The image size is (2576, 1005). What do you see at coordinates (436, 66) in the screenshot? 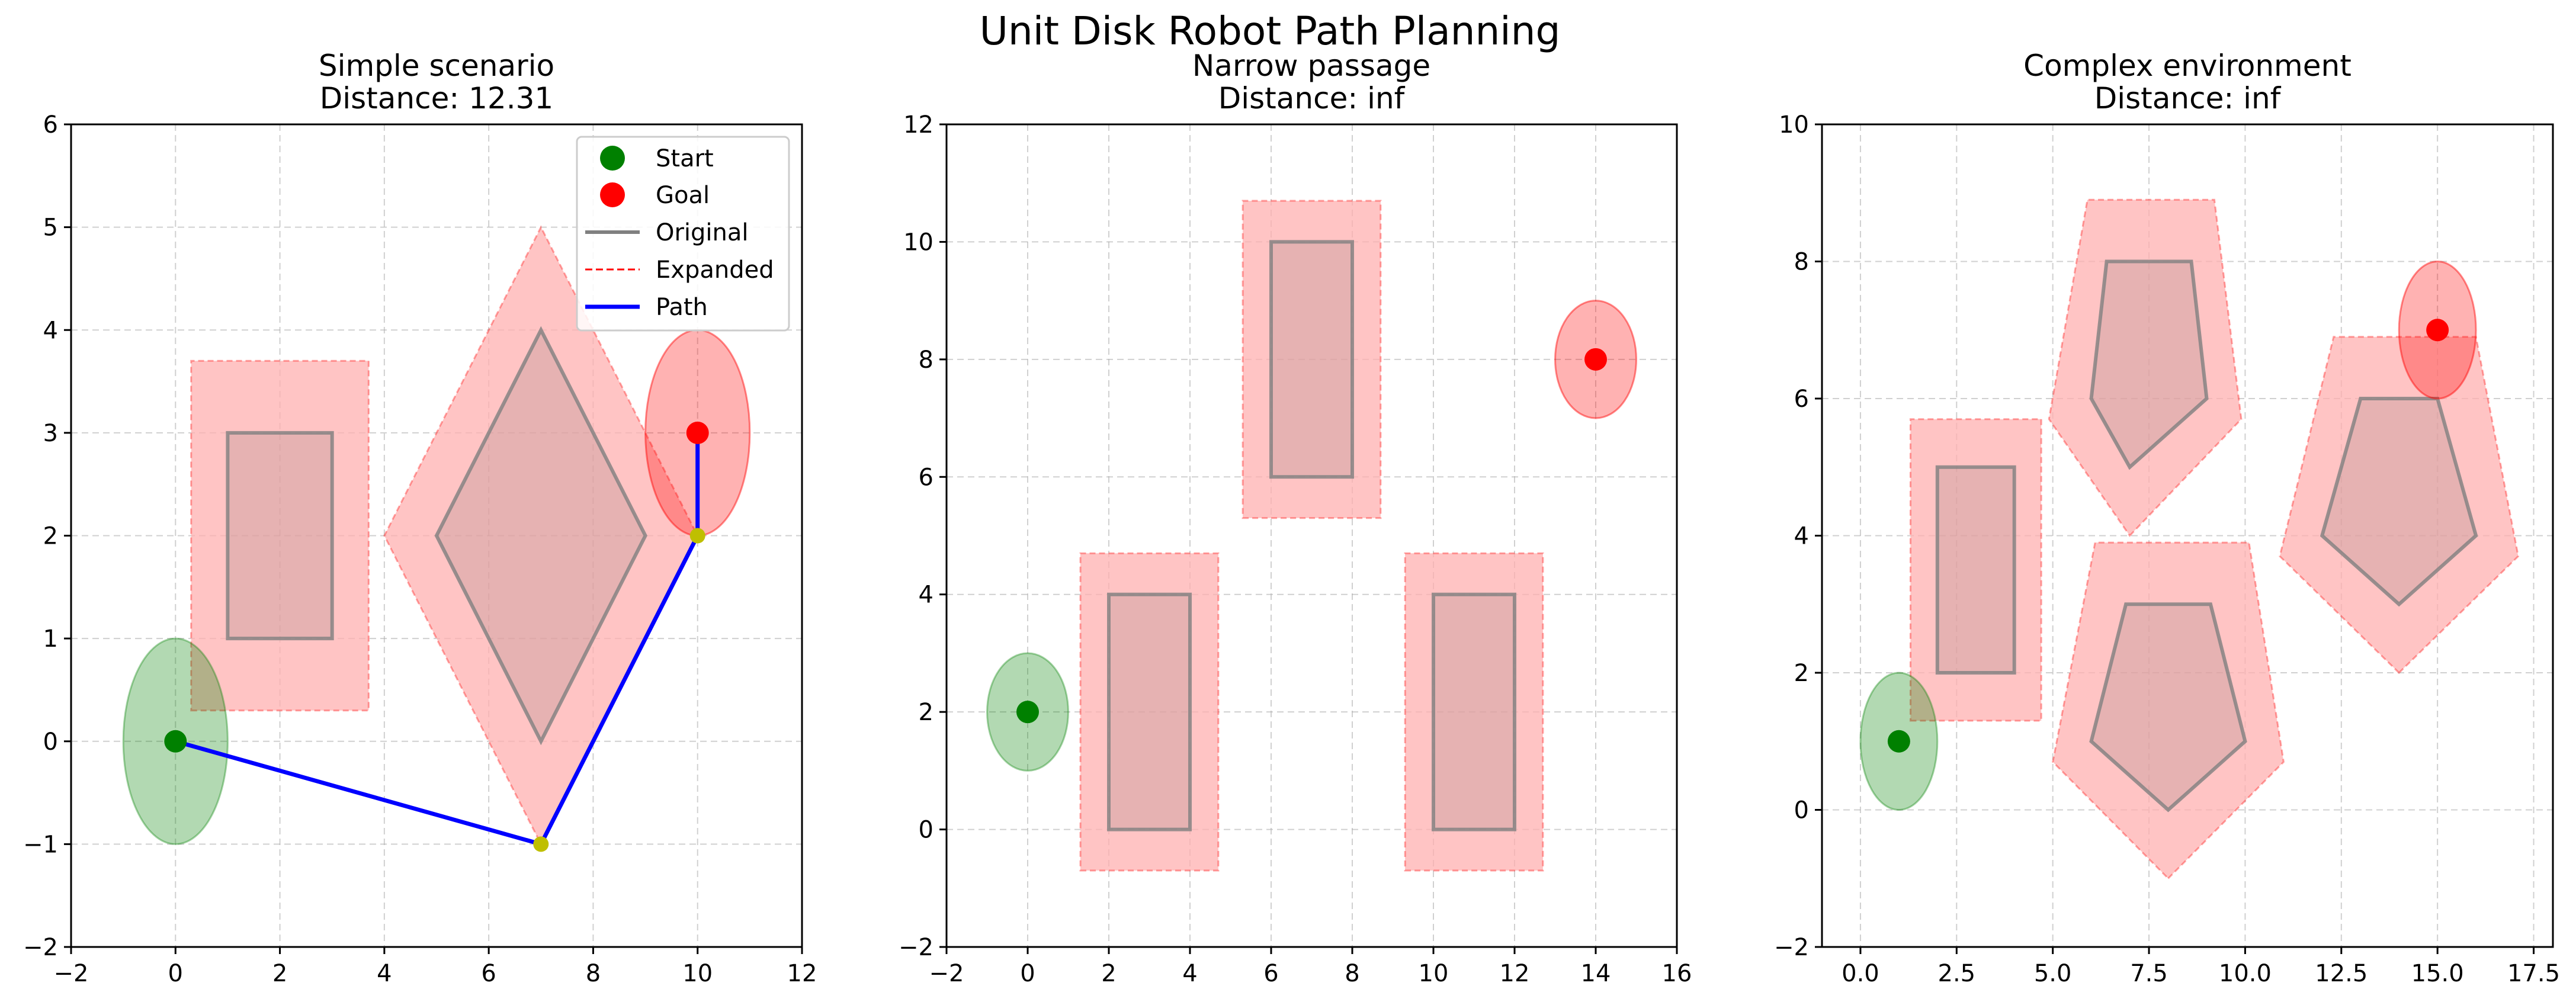
I see `panel-1-title: Simple scenario` at bounding box center [436, 66].